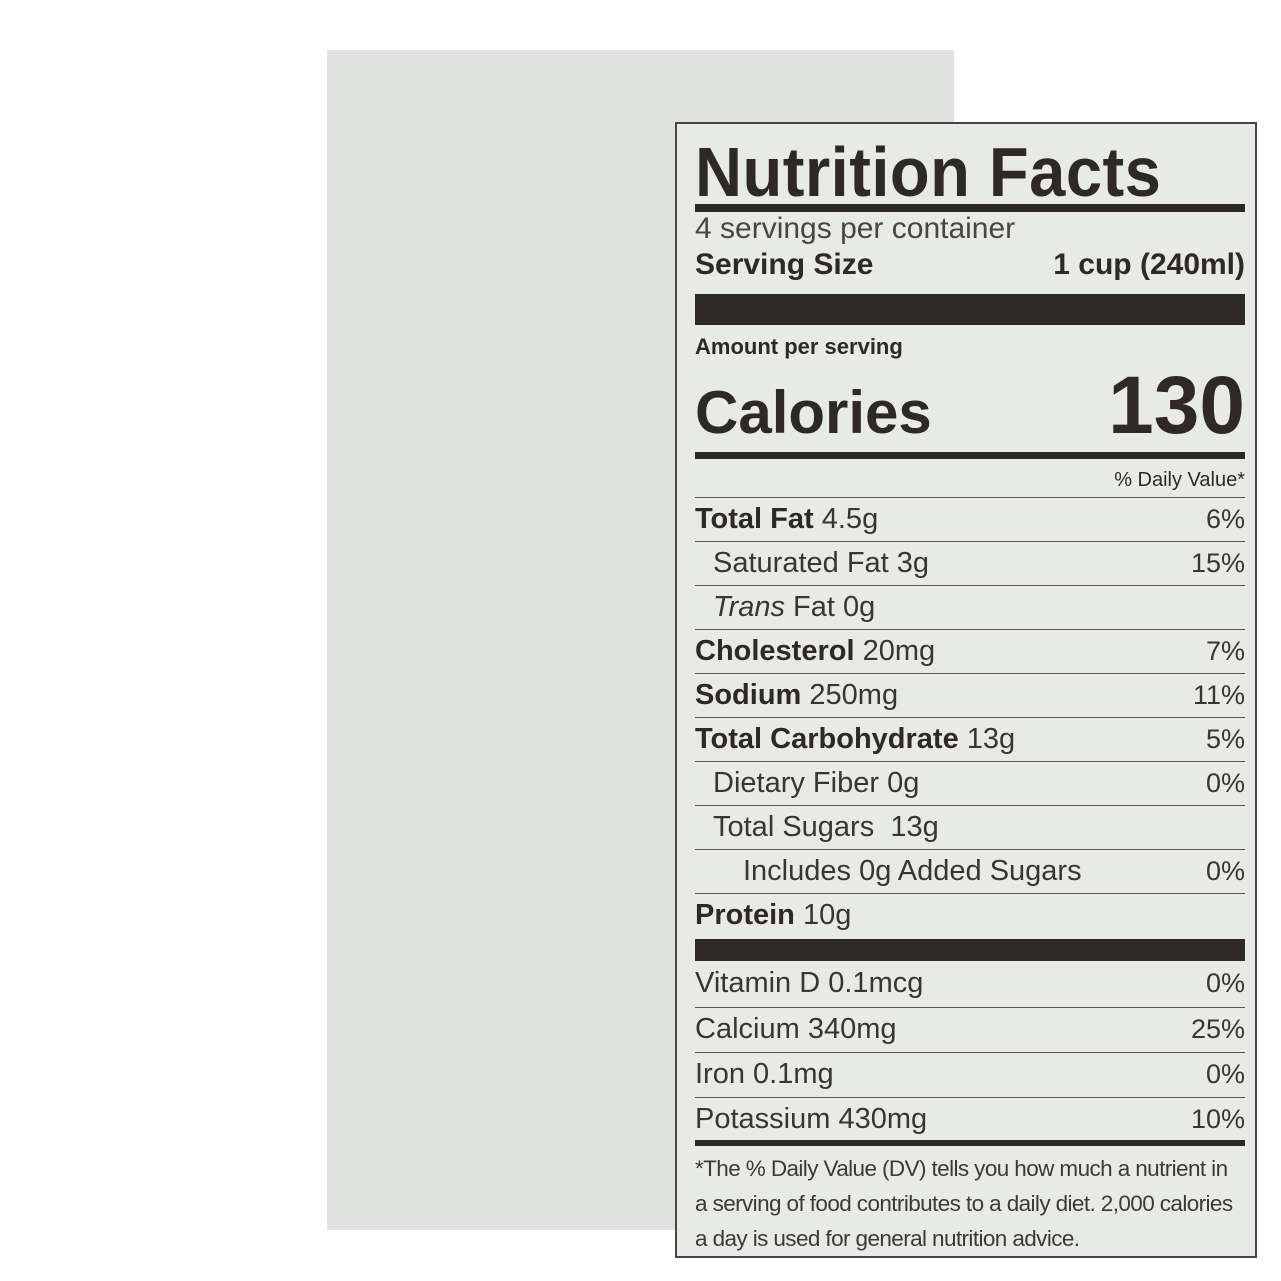 This screenshot has height=1281, width=1281. Describe the element at coordinates (903, 783) in the screenshot. I see `nutrient-amount: 0g` at that location.